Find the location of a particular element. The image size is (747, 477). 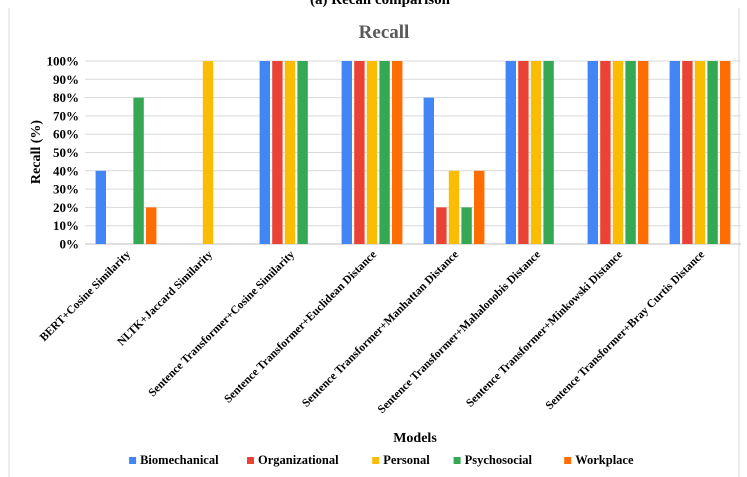

legend-label: Workplace is located at coordinates (604, 460).